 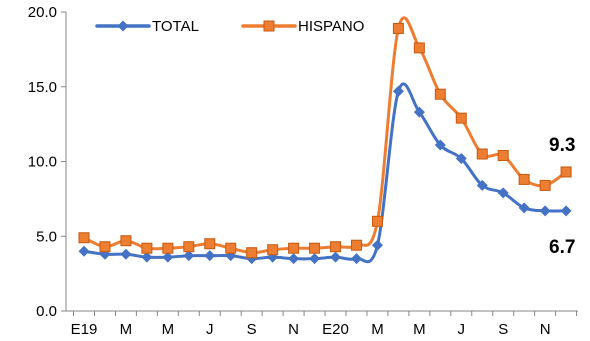 I want to click on annotation-total-last-value: 6.7, so click(x=562, y=247).